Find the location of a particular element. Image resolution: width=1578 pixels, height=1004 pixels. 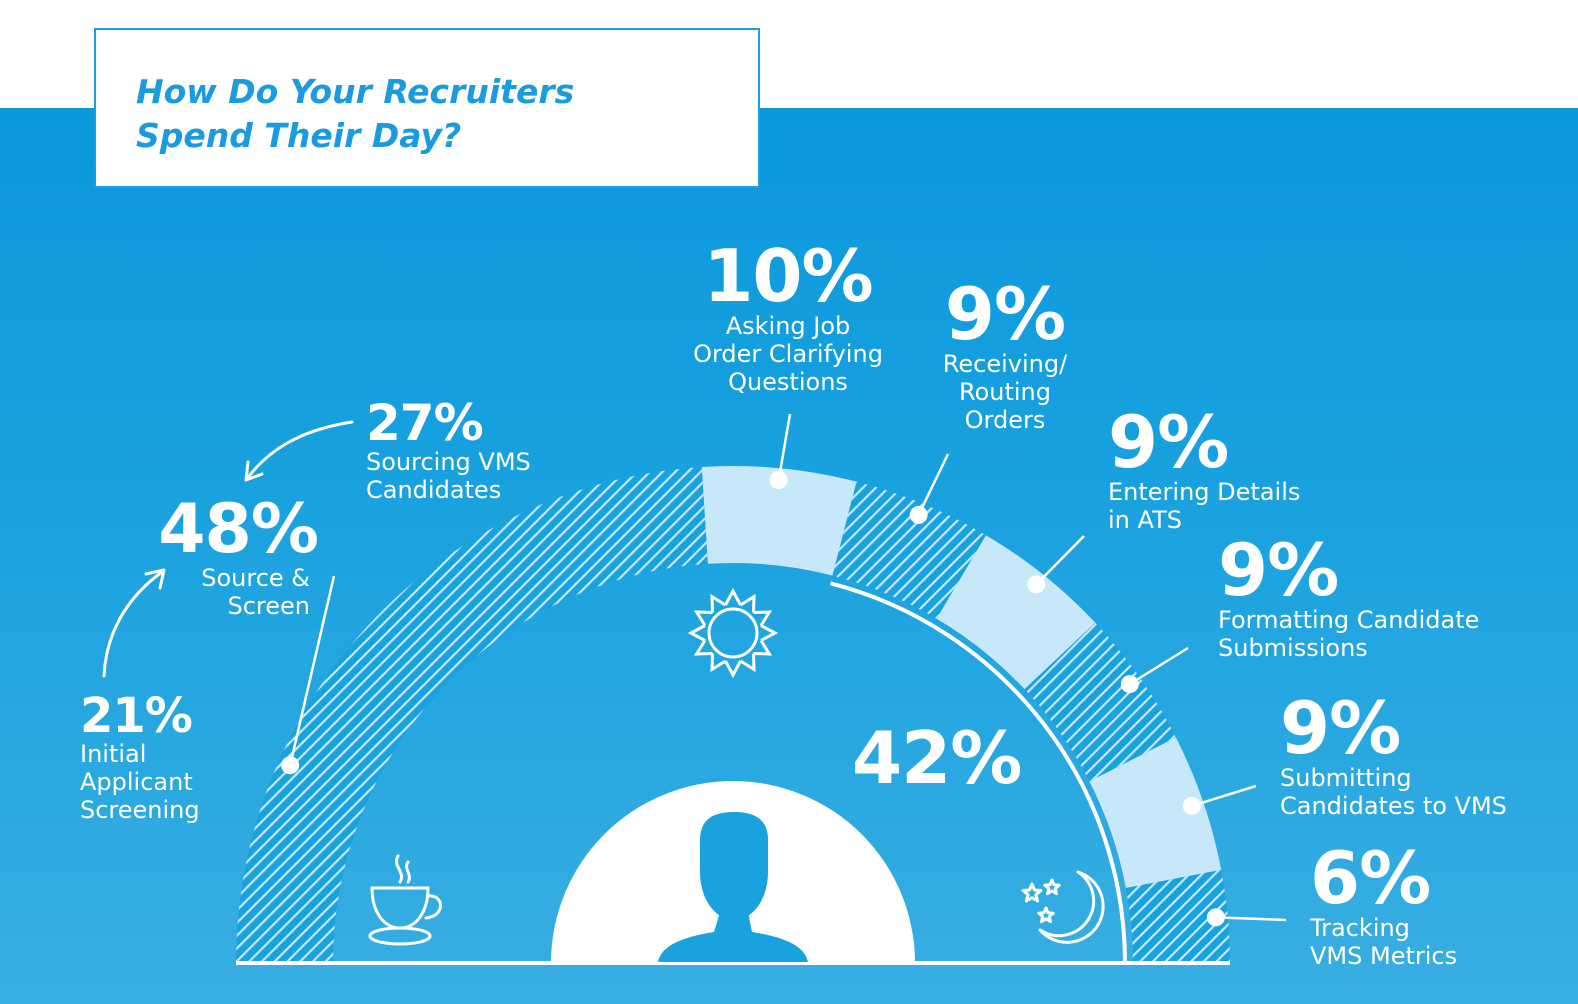

value-42: 42% is located at coordinates (937, 758).